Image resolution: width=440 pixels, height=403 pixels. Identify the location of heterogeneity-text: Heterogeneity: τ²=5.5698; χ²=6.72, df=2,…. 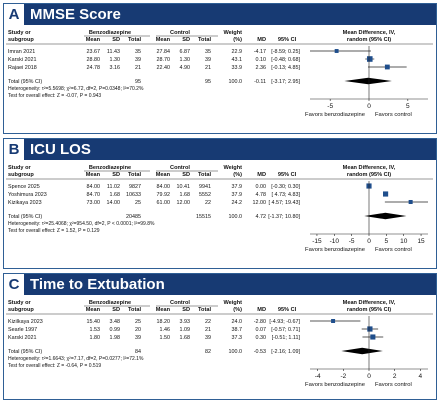
(76, 89).